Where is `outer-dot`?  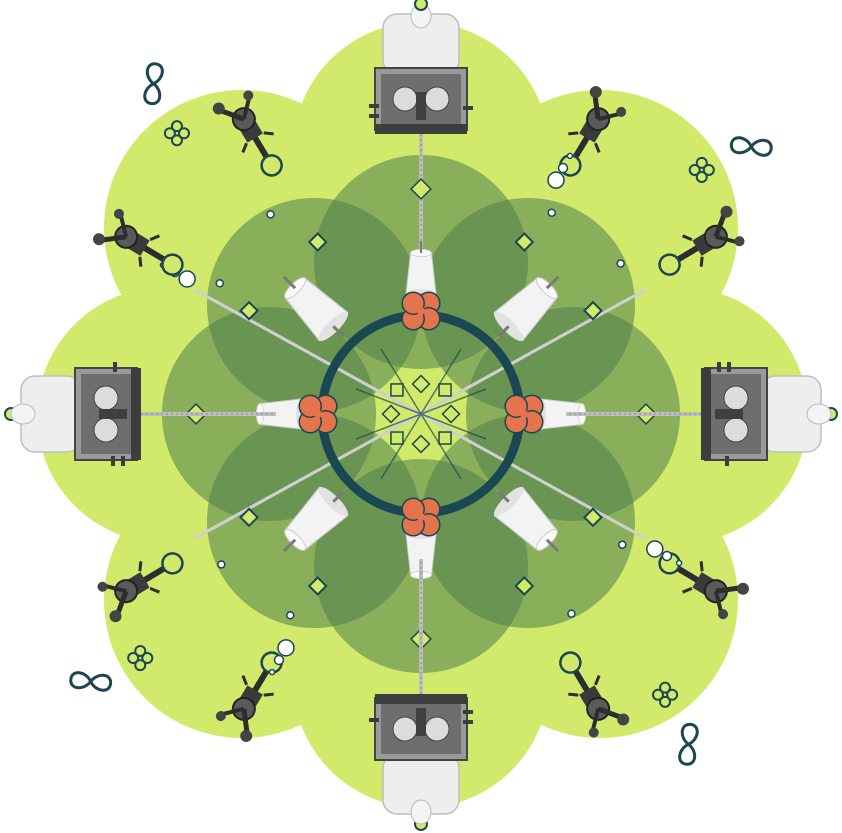 outer-dot is located at coordinates (421, 5).